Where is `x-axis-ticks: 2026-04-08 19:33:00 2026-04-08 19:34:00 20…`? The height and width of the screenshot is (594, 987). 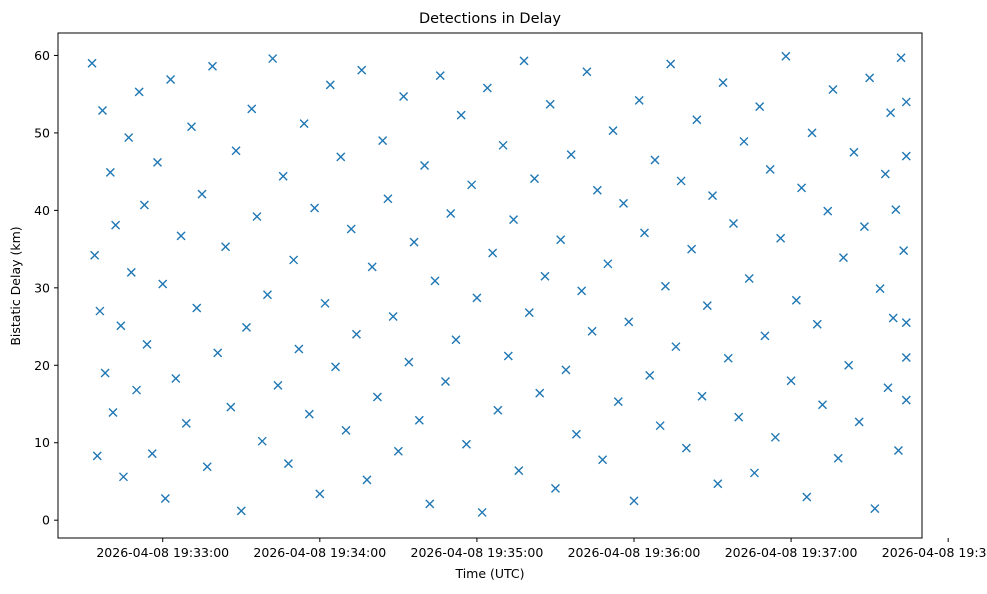 x-axis-ticks: 2026-04-08 19:33:00 2026-04-08 19:34:00 20… is located at coordinates (541, 549).